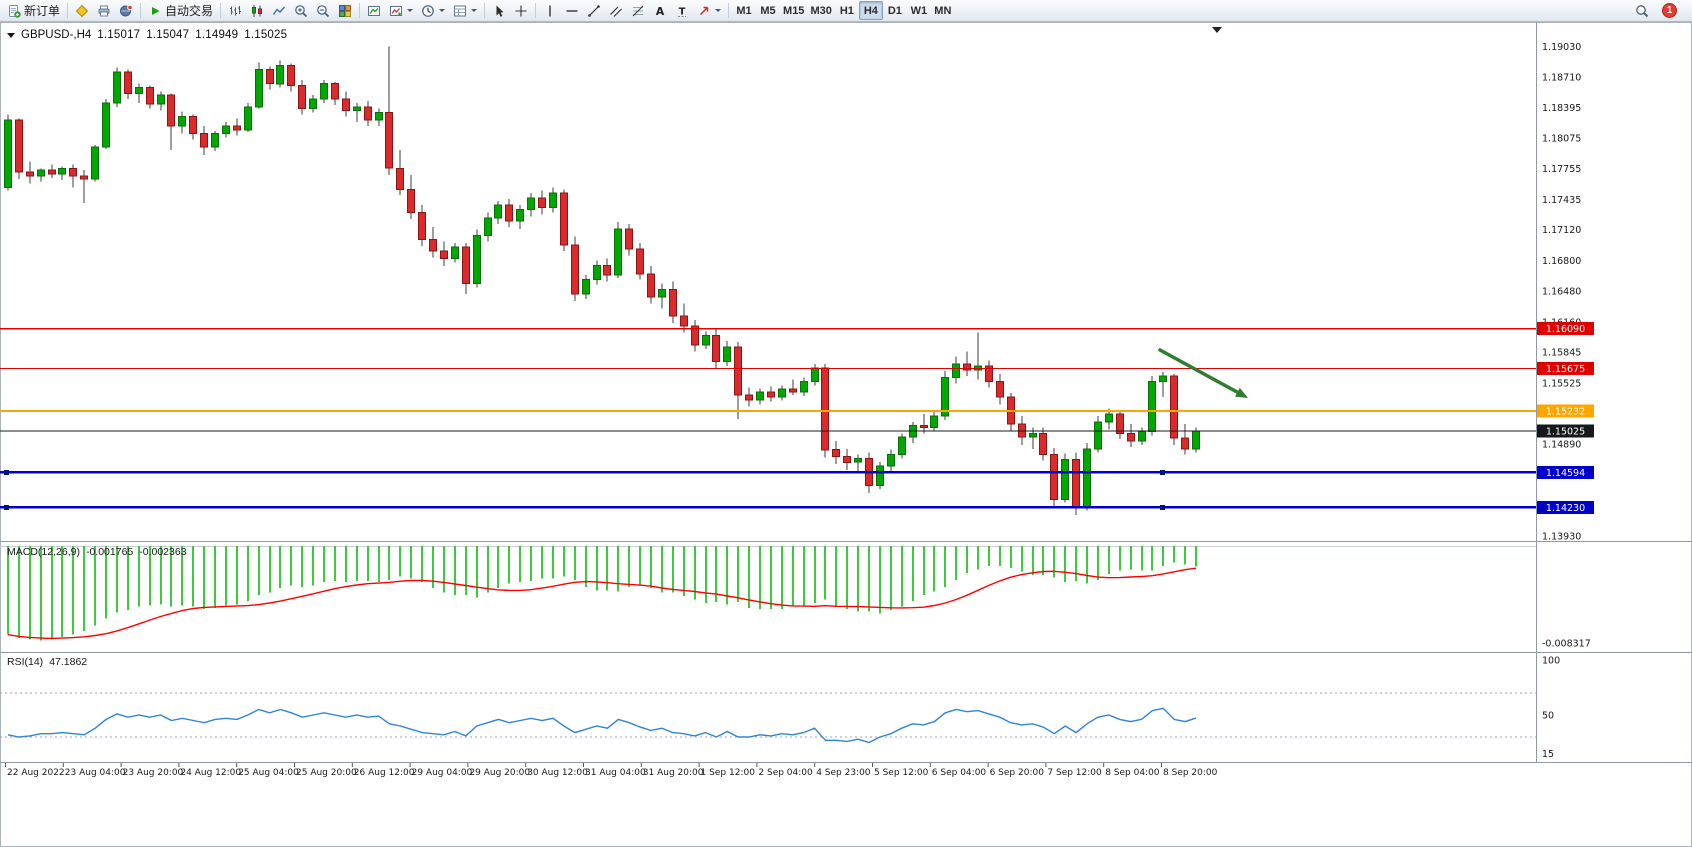 Image resolution: width=1692 pixels, height=847 pixels. Describe the element at coordinates (959, 773) in the screenshot. I see `time-axis-label: 6 Sep 04:00` at that location.